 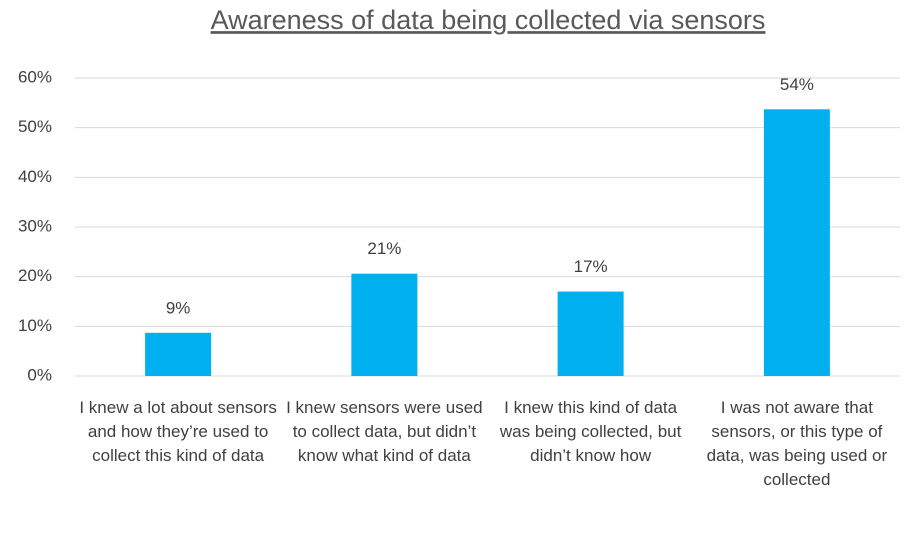 I want to click on y-tick-label: 30%, so click(x=35, y=225).